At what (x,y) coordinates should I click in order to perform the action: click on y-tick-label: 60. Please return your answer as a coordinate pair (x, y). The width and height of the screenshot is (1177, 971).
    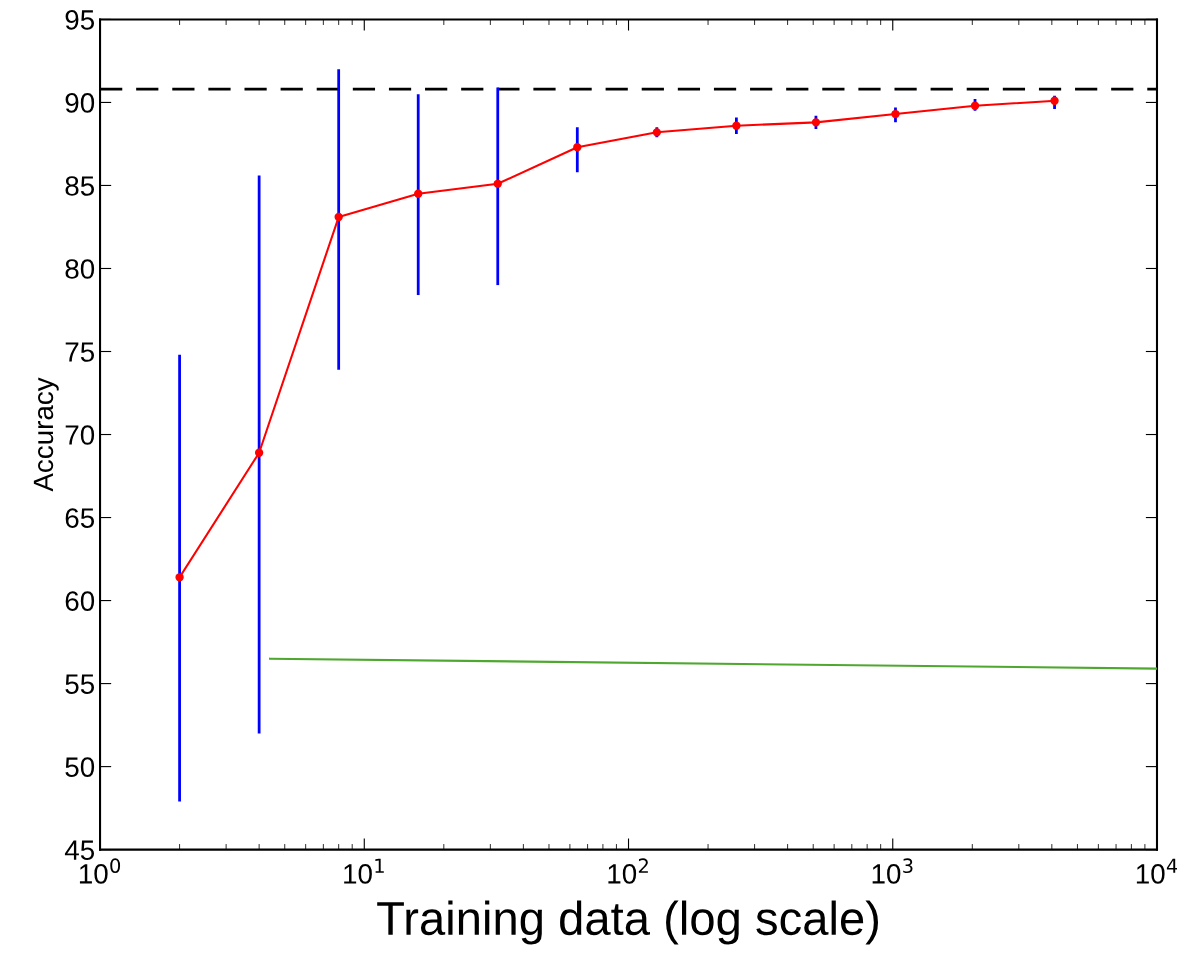
    Looking at the image, I should click on (80, 601).